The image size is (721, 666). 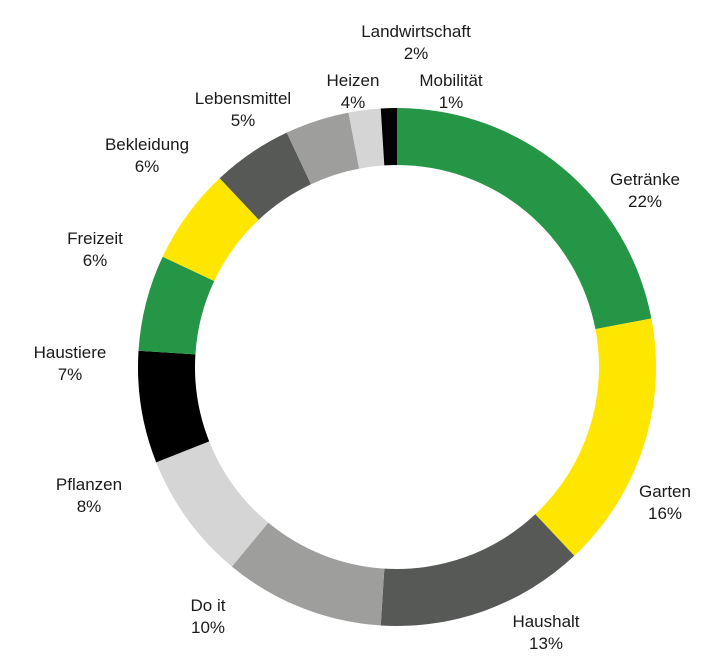 I want to click on label-landwirtschaft: Landwirtschaft 2%, so click(x=416, y=42).